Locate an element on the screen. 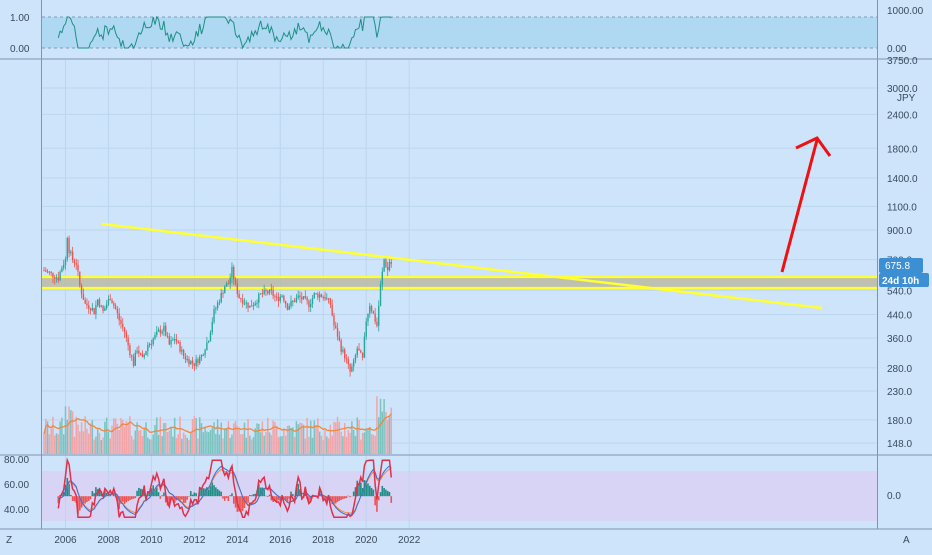 This screenshot has height=555, width=932. corner-right-label: A is located at coordinates (906, 540).